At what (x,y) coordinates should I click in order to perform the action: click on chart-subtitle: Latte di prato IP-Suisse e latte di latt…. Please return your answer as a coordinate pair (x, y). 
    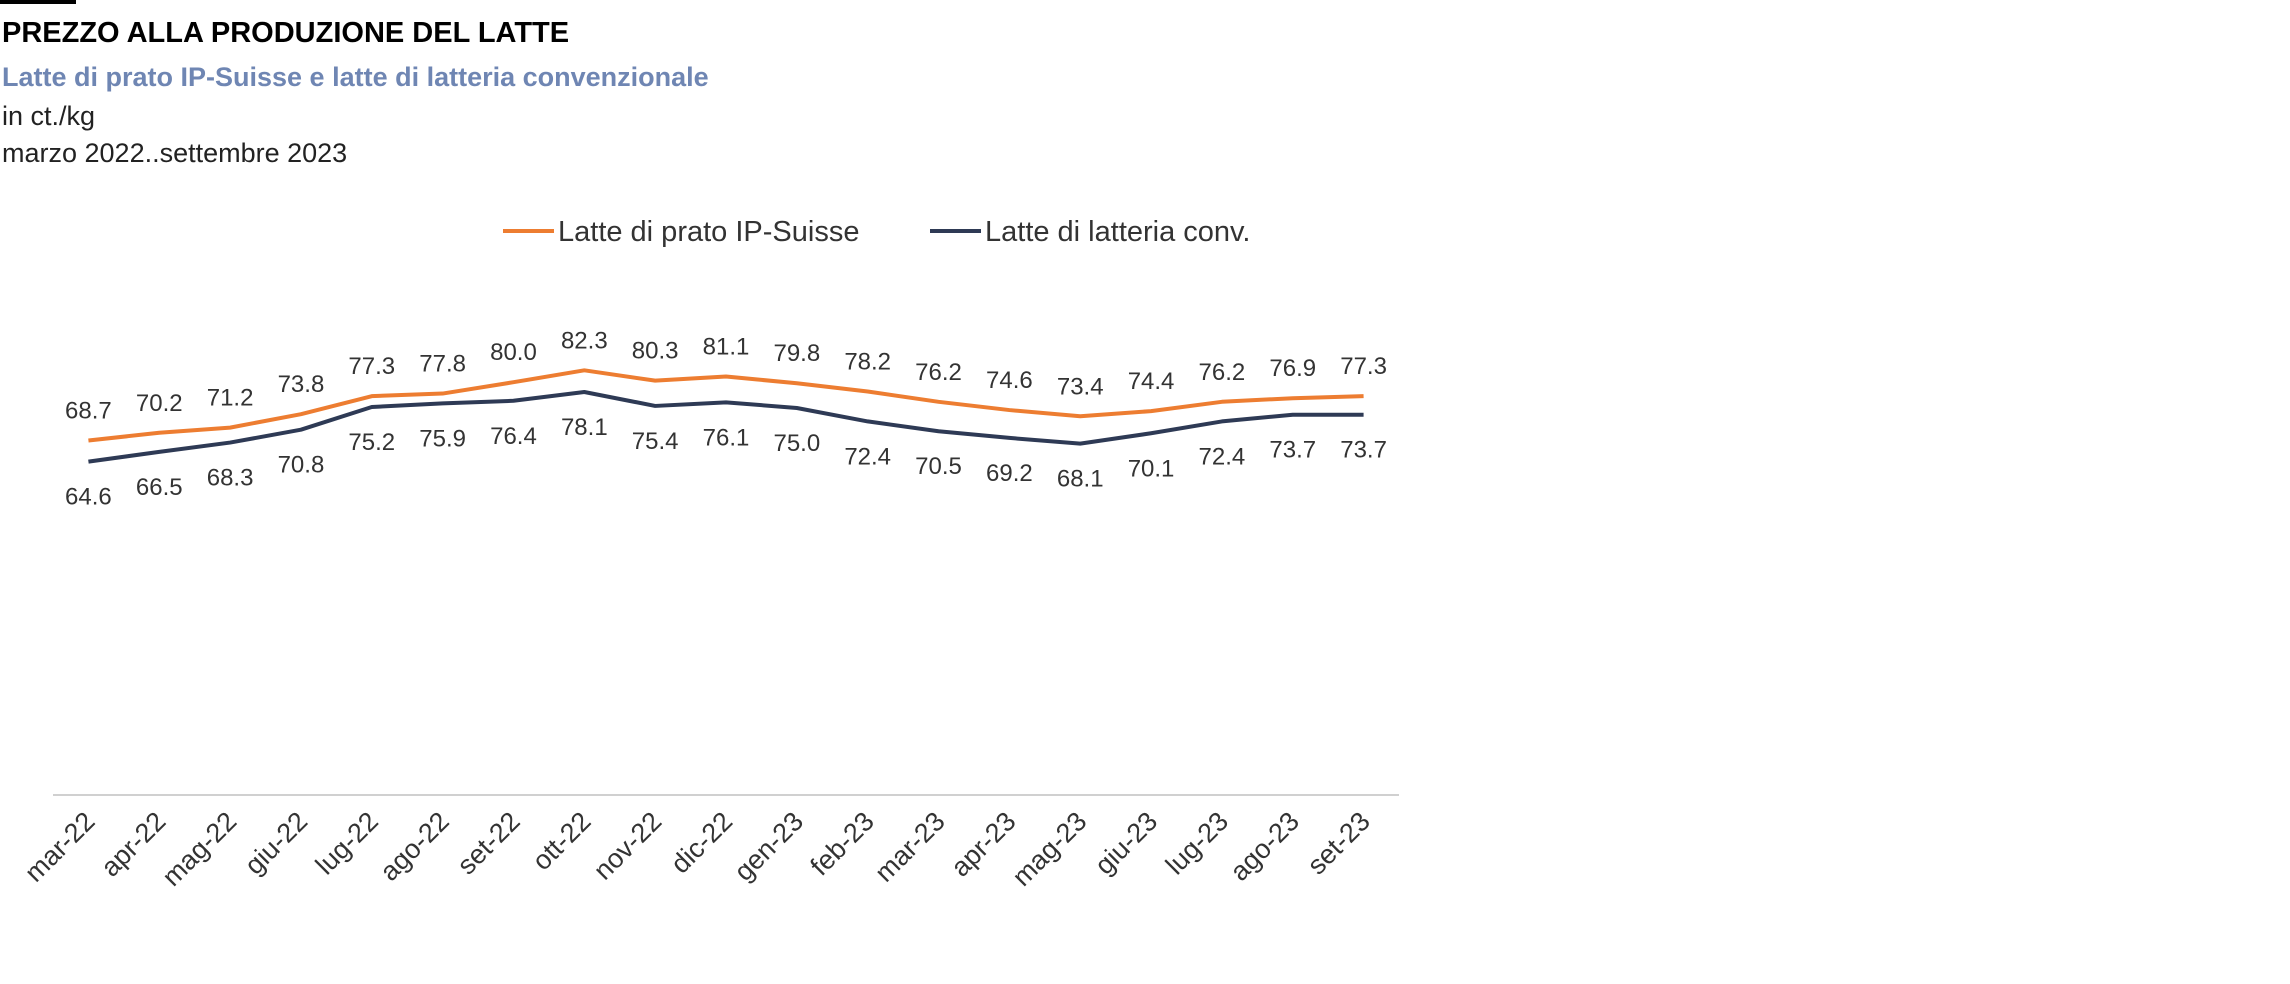
    Looking at the image, I should click on (355, 77).